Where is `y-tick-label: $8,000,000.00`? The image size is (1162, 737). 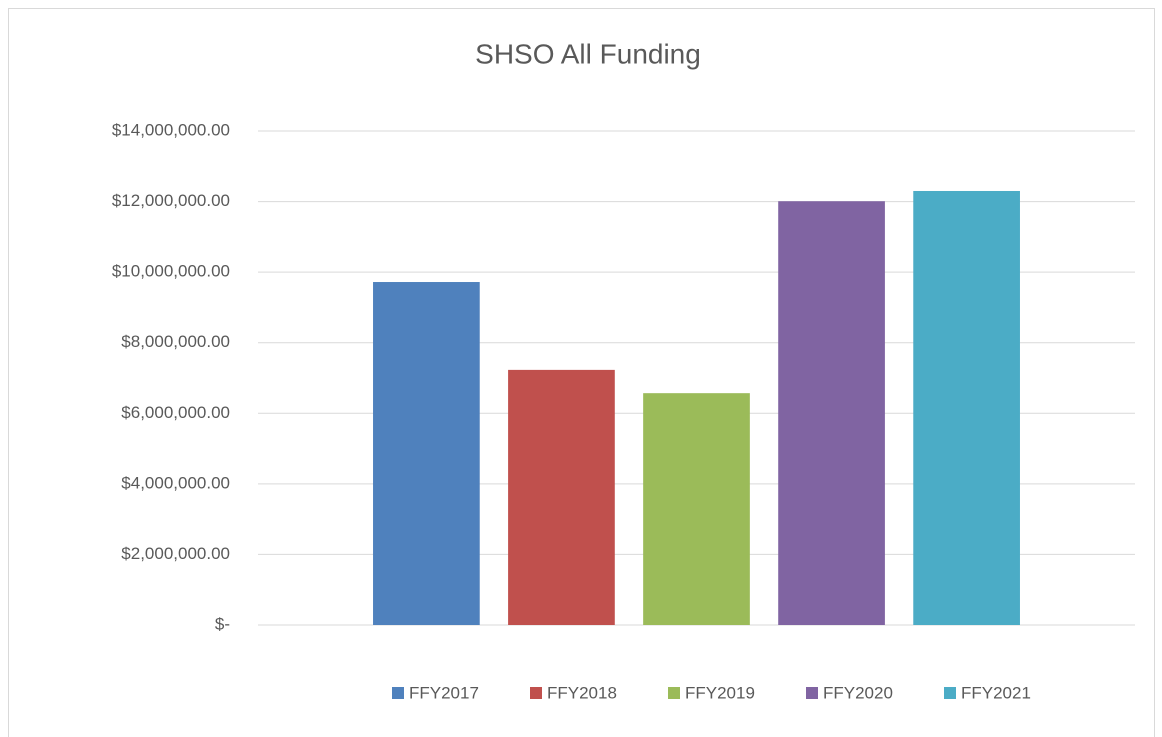
y-tick-label: $8,000,000.00 is located at coordinates (175, 341).